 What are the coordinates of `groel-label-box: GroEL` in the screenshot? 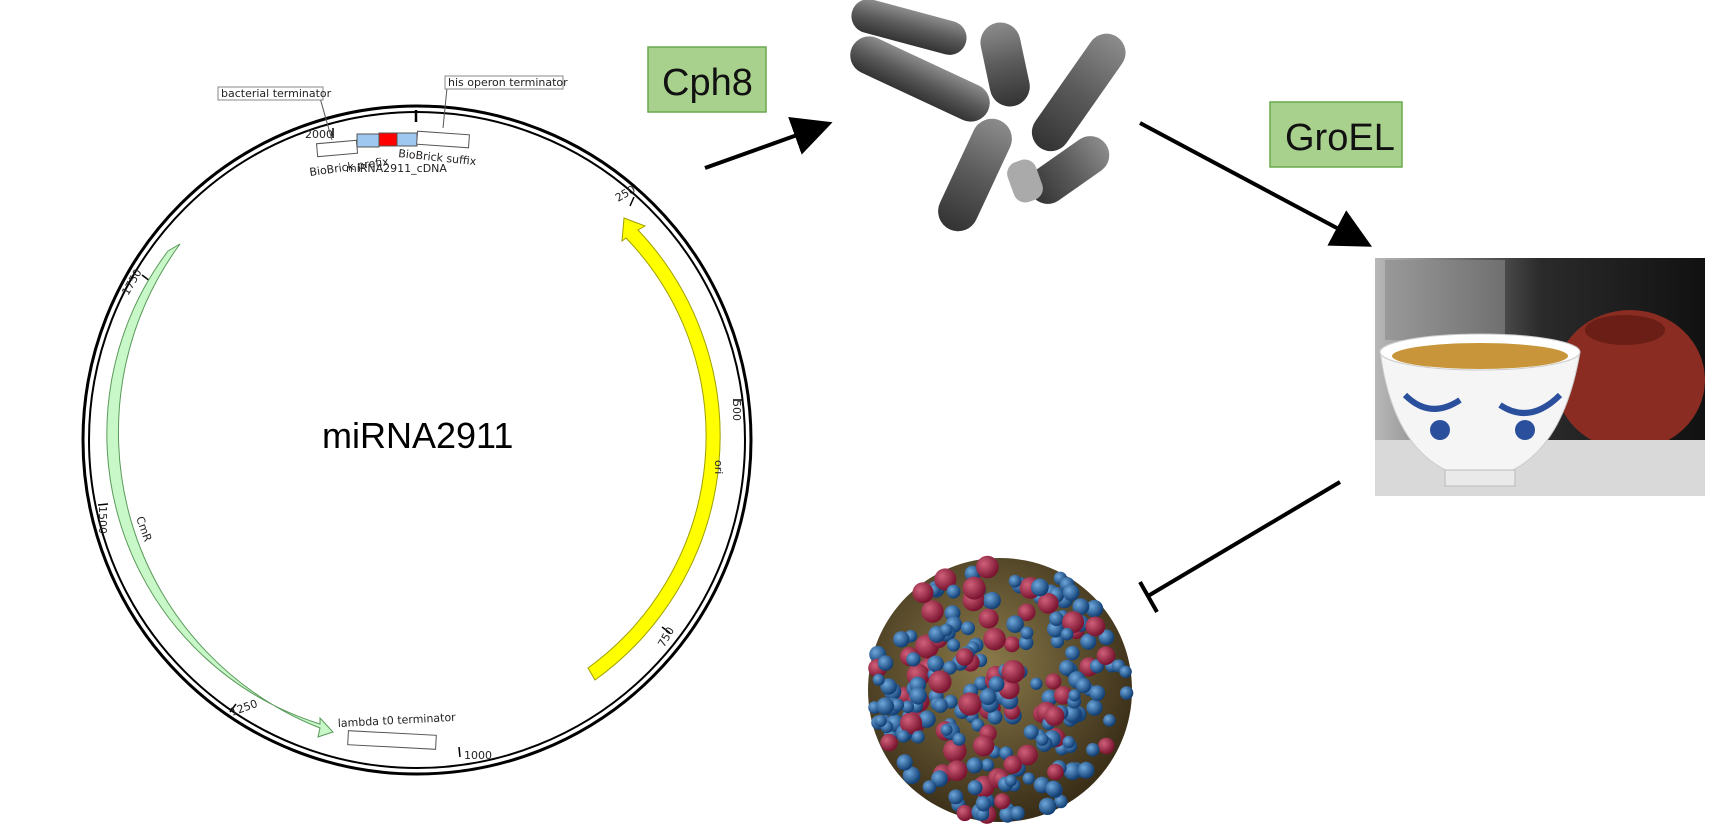 It's located at (1336, 134).